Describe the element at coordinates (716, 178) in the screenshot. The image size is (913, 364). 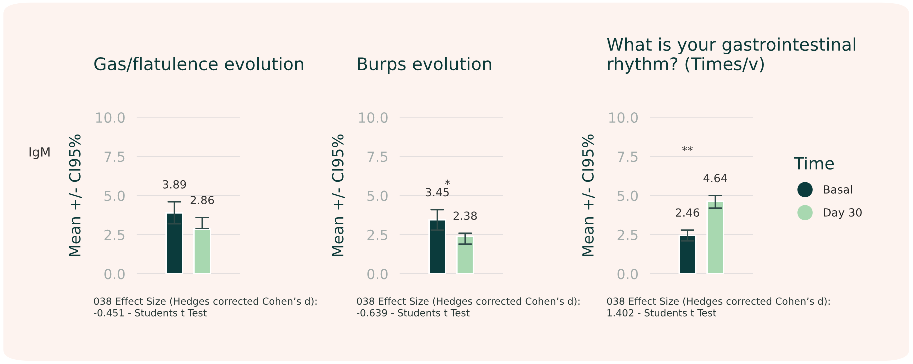
I see `data-label: 4.64` at that location.